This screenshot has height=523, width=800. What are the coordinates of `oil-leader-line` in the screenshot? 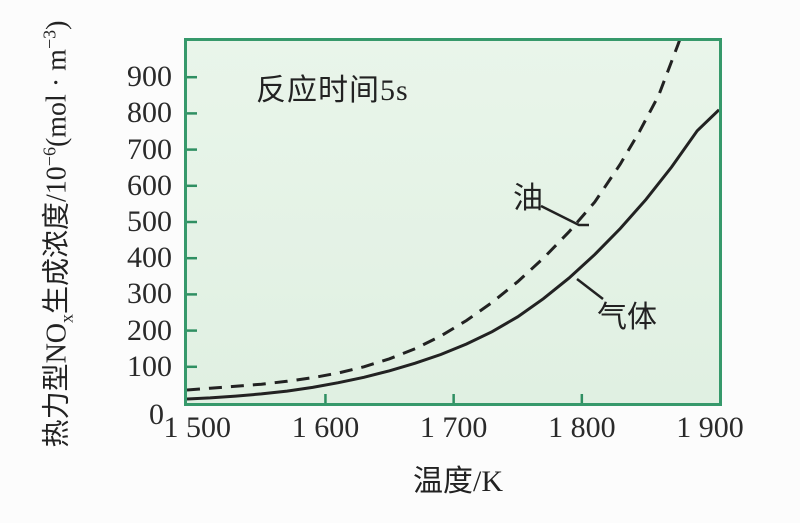 It's located at (564, 215).